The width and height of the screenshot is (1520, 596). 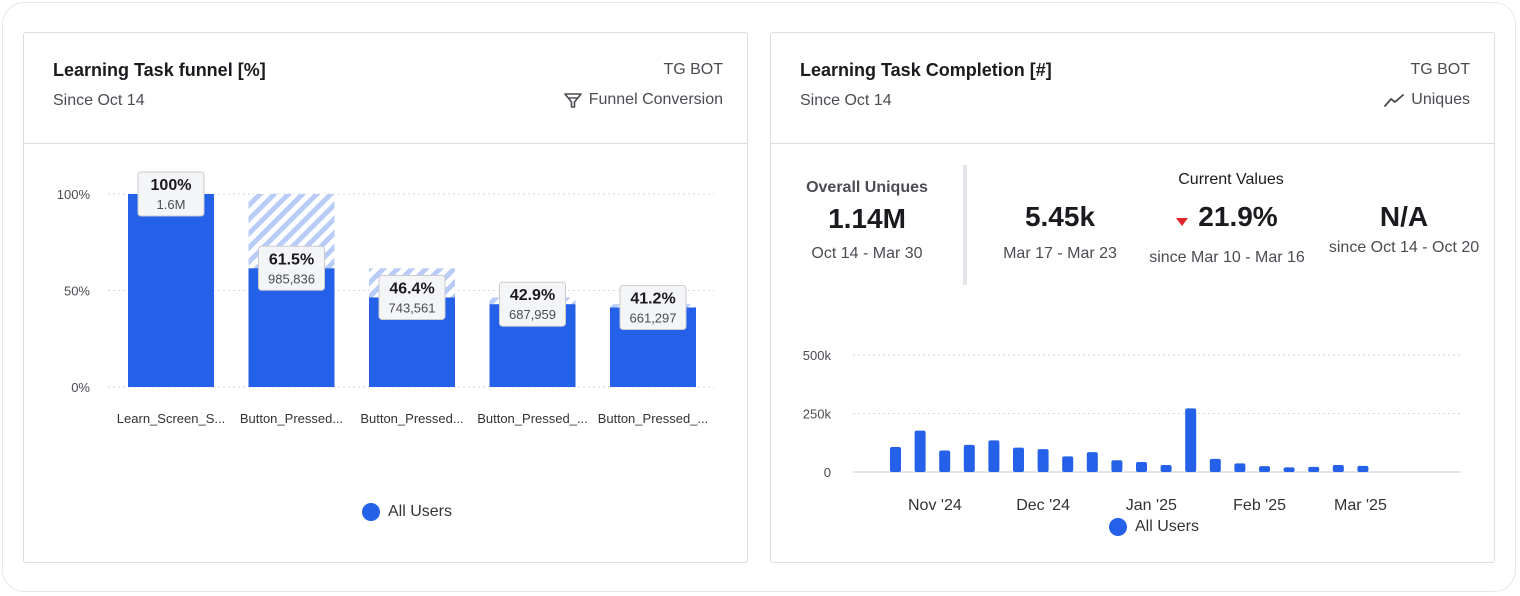 I want to click on funnel-legend: All Users, so click(x=407, y=512).